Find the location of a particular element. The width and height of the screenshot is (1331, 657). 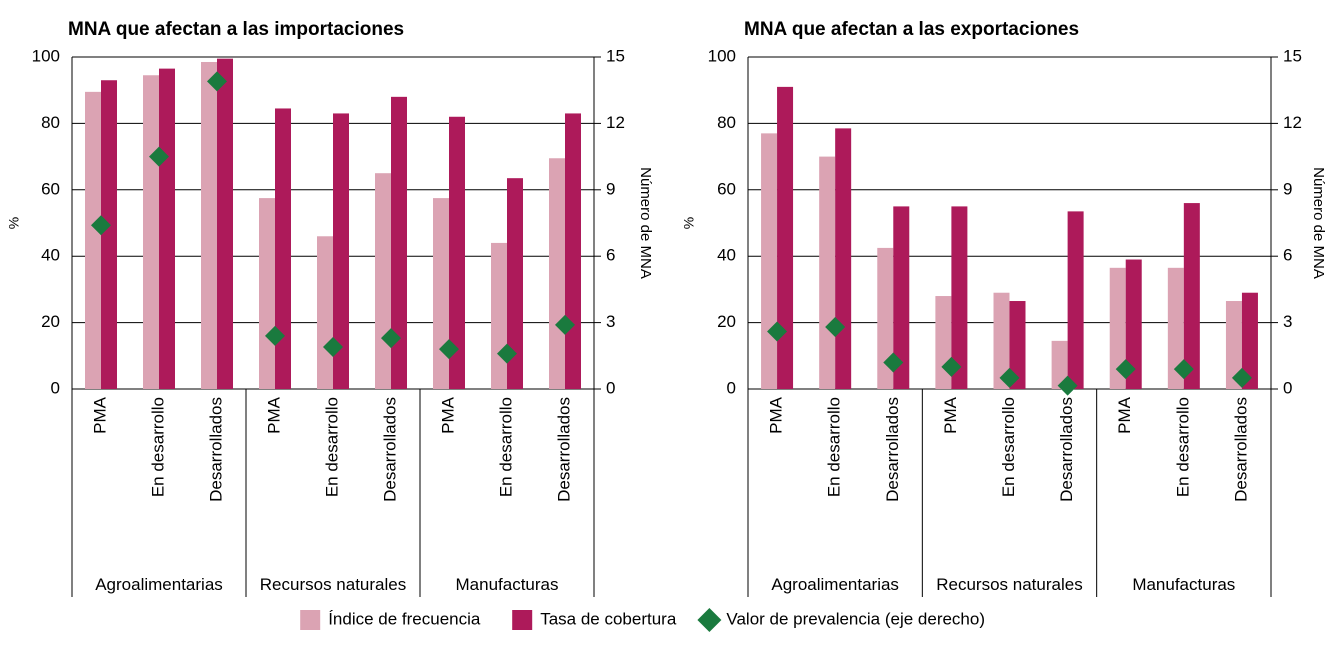

legend-swatch is located at coordinates (522, 620).